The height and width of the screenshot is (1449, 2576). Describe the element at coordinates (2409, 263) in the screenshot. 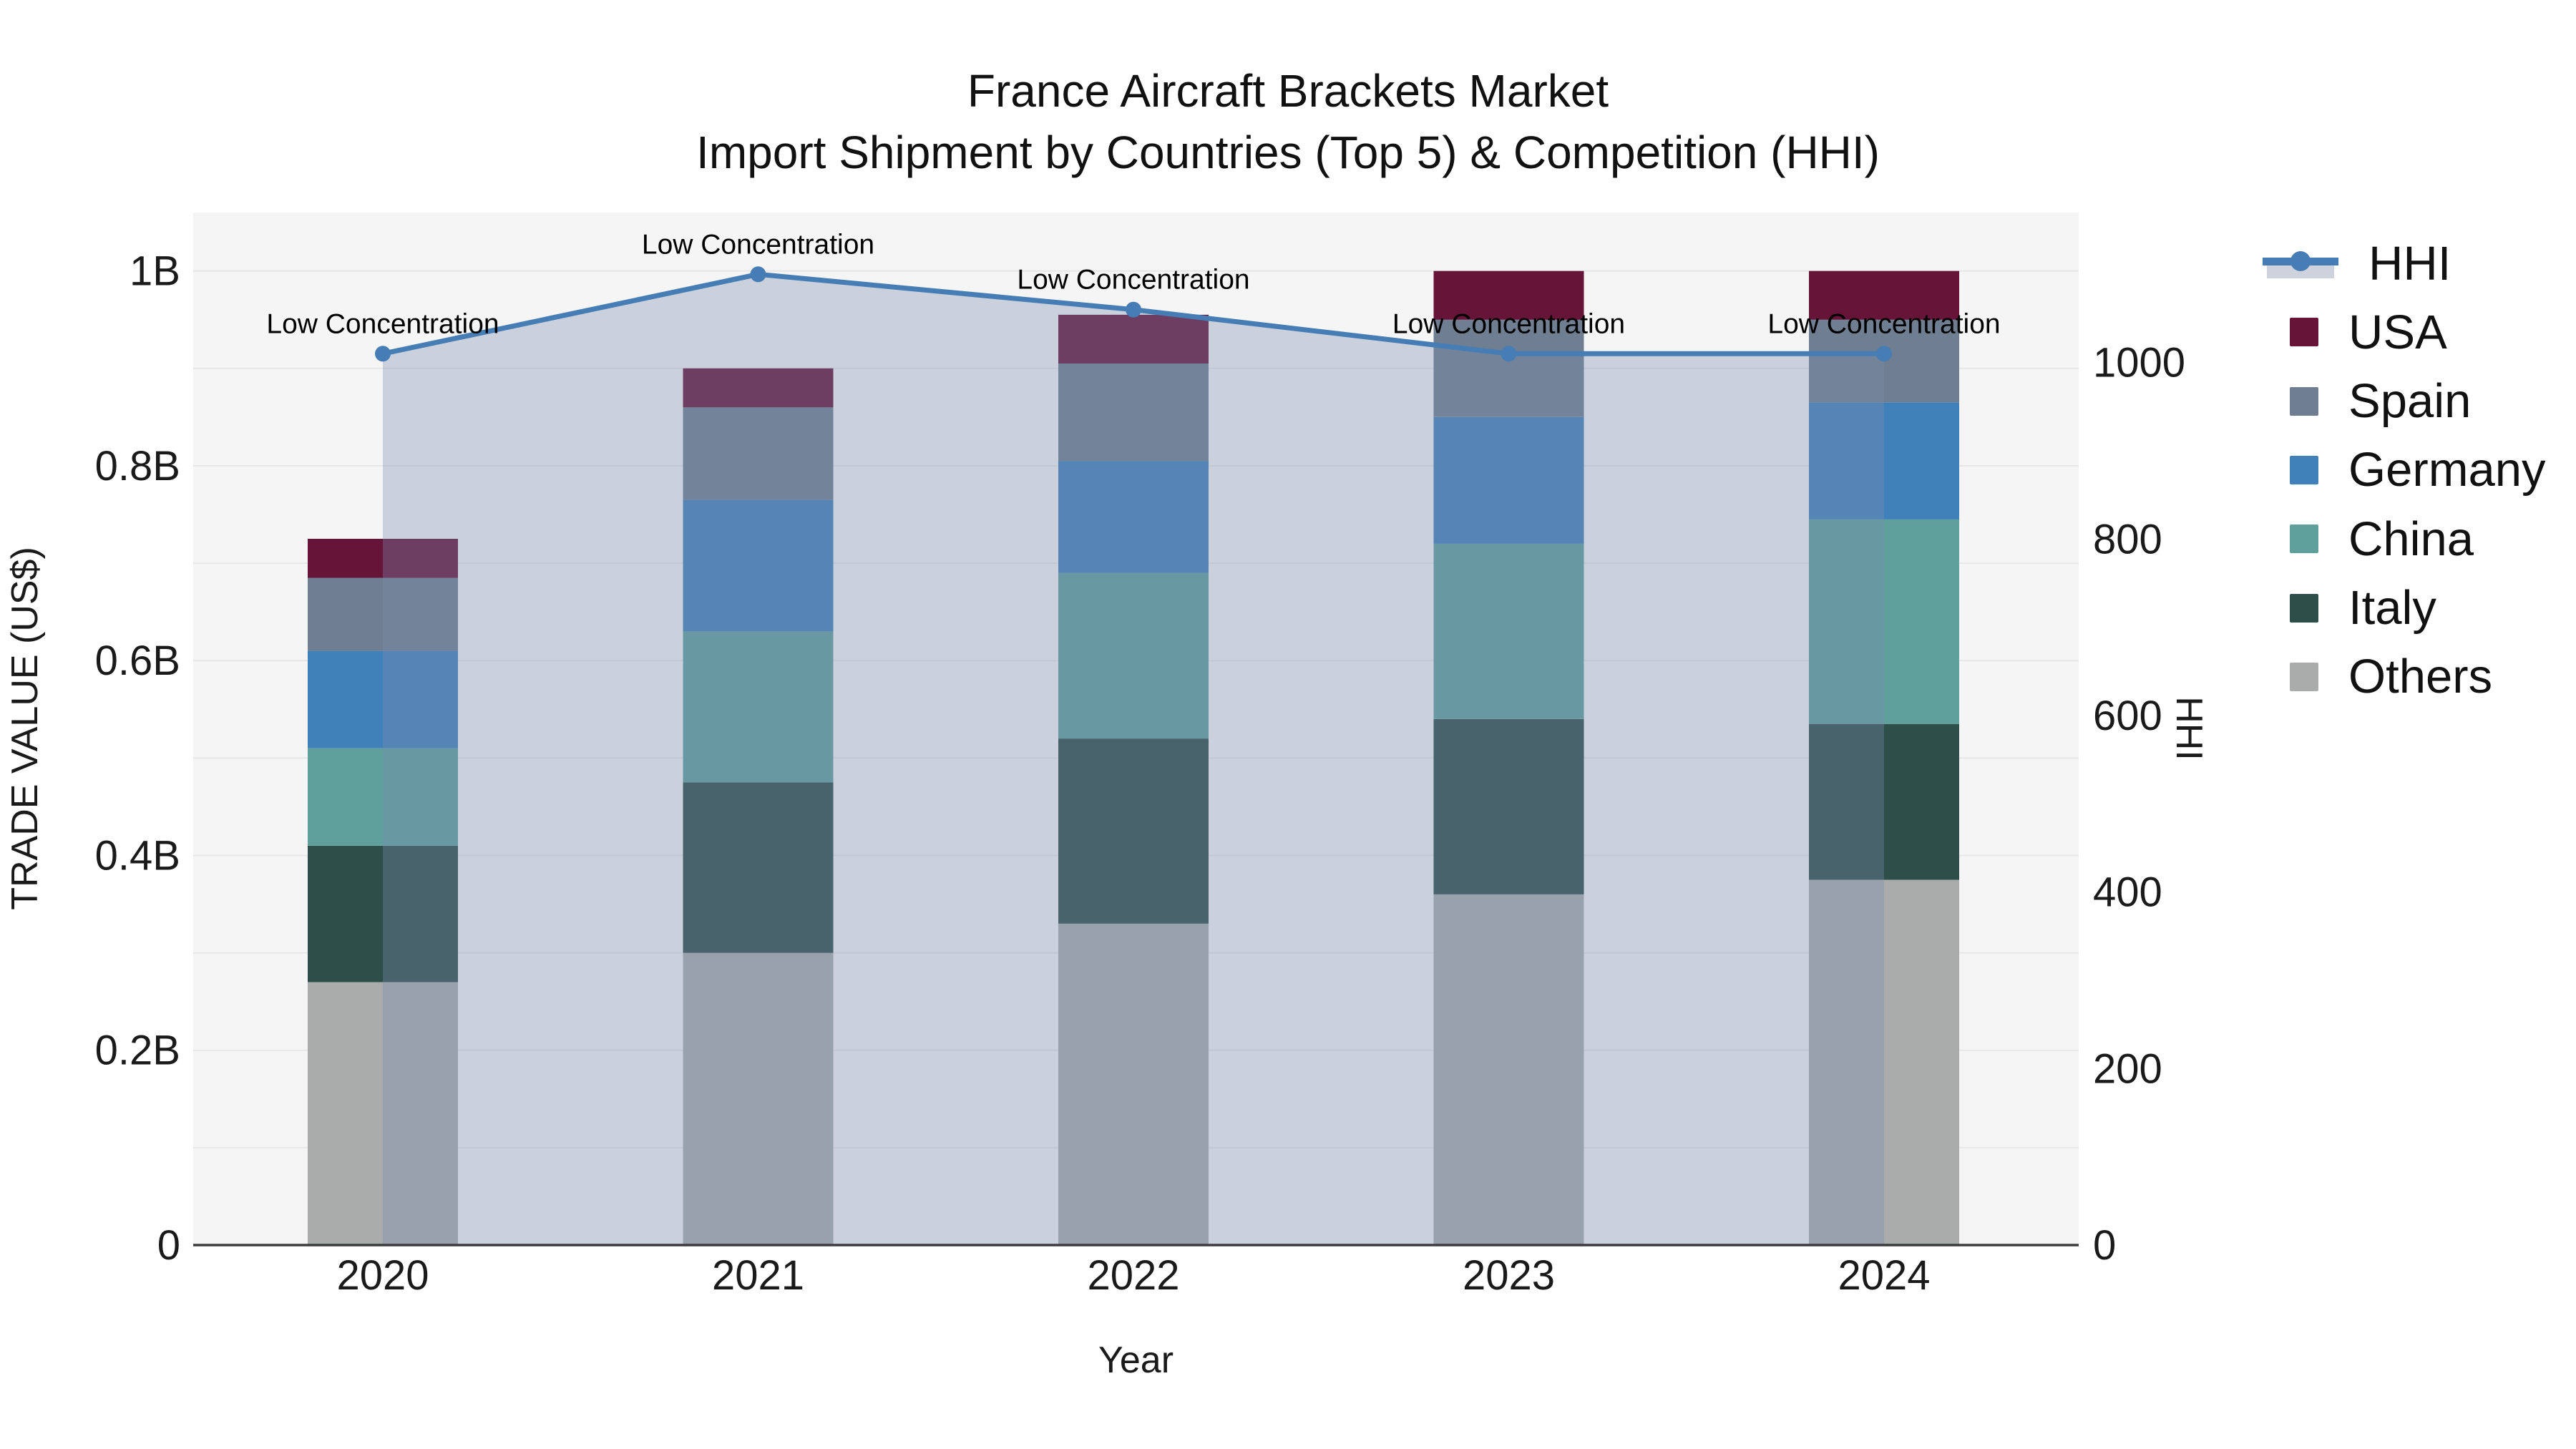

I see `legend-label: HHI` at that location.